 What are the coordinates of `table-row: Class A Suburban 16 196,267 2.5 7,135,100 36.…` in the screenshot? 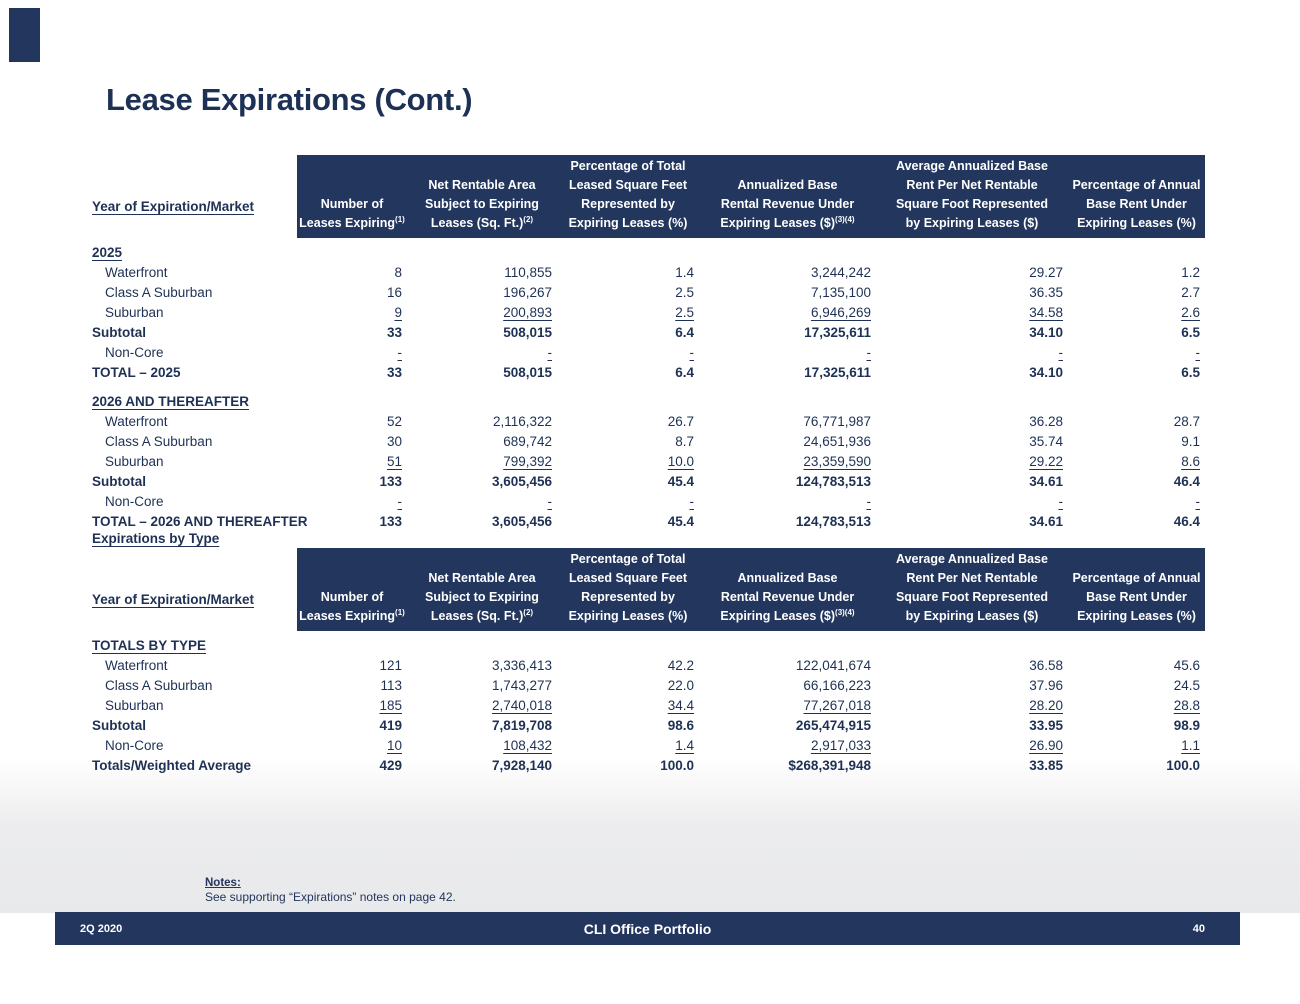 It's located at (642, 292).